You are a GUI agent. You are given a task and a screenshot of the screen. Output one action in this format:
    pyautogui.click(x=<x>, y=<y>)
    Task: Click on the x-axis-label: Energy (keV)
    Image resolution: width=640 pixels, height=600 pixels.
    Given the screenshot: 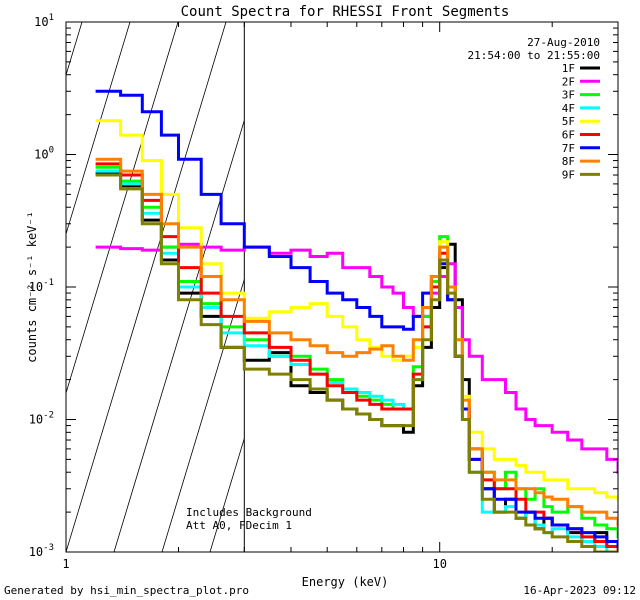 What is the action you would take?
    pyautogui.click(x=345, y=582)
    